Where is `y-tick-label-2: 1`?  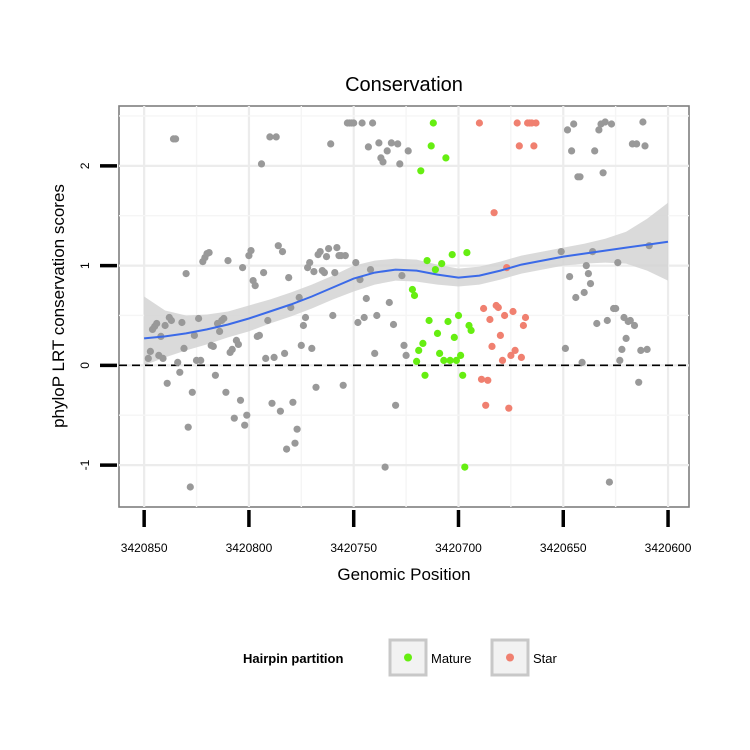
y-tick-label-2: 1 is located at coordinates (85, 265).